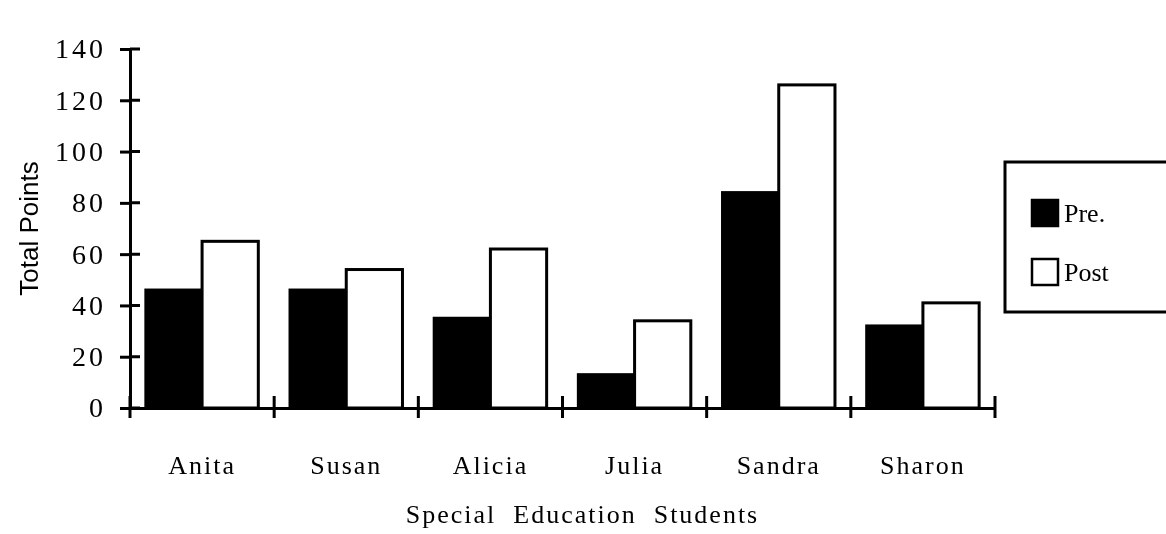  Describe the element at coordinates (89, 305) in the screenshot. I see `y-tick-label: 40` at that location.